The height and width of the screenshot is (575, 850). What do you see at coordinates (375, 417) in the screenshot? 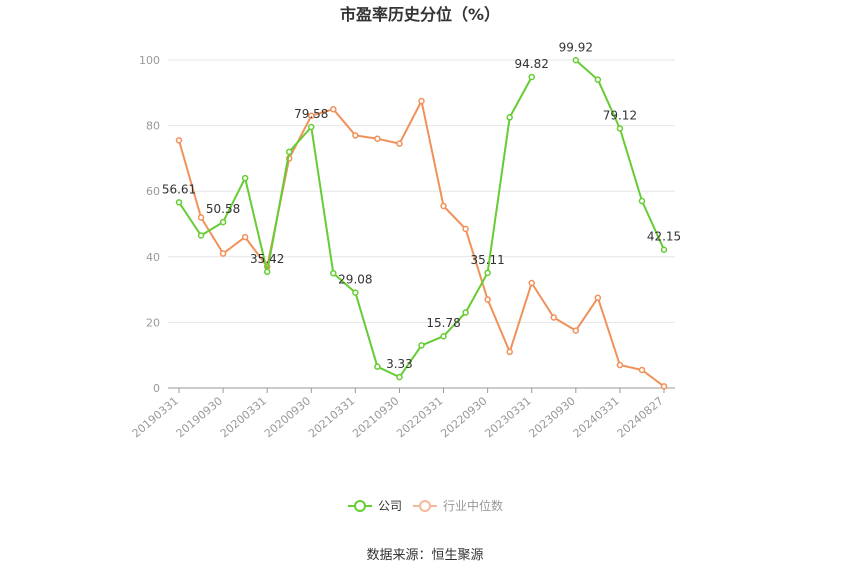
I see `x-tick-label: 20210930` at bounding box center [375, 417].